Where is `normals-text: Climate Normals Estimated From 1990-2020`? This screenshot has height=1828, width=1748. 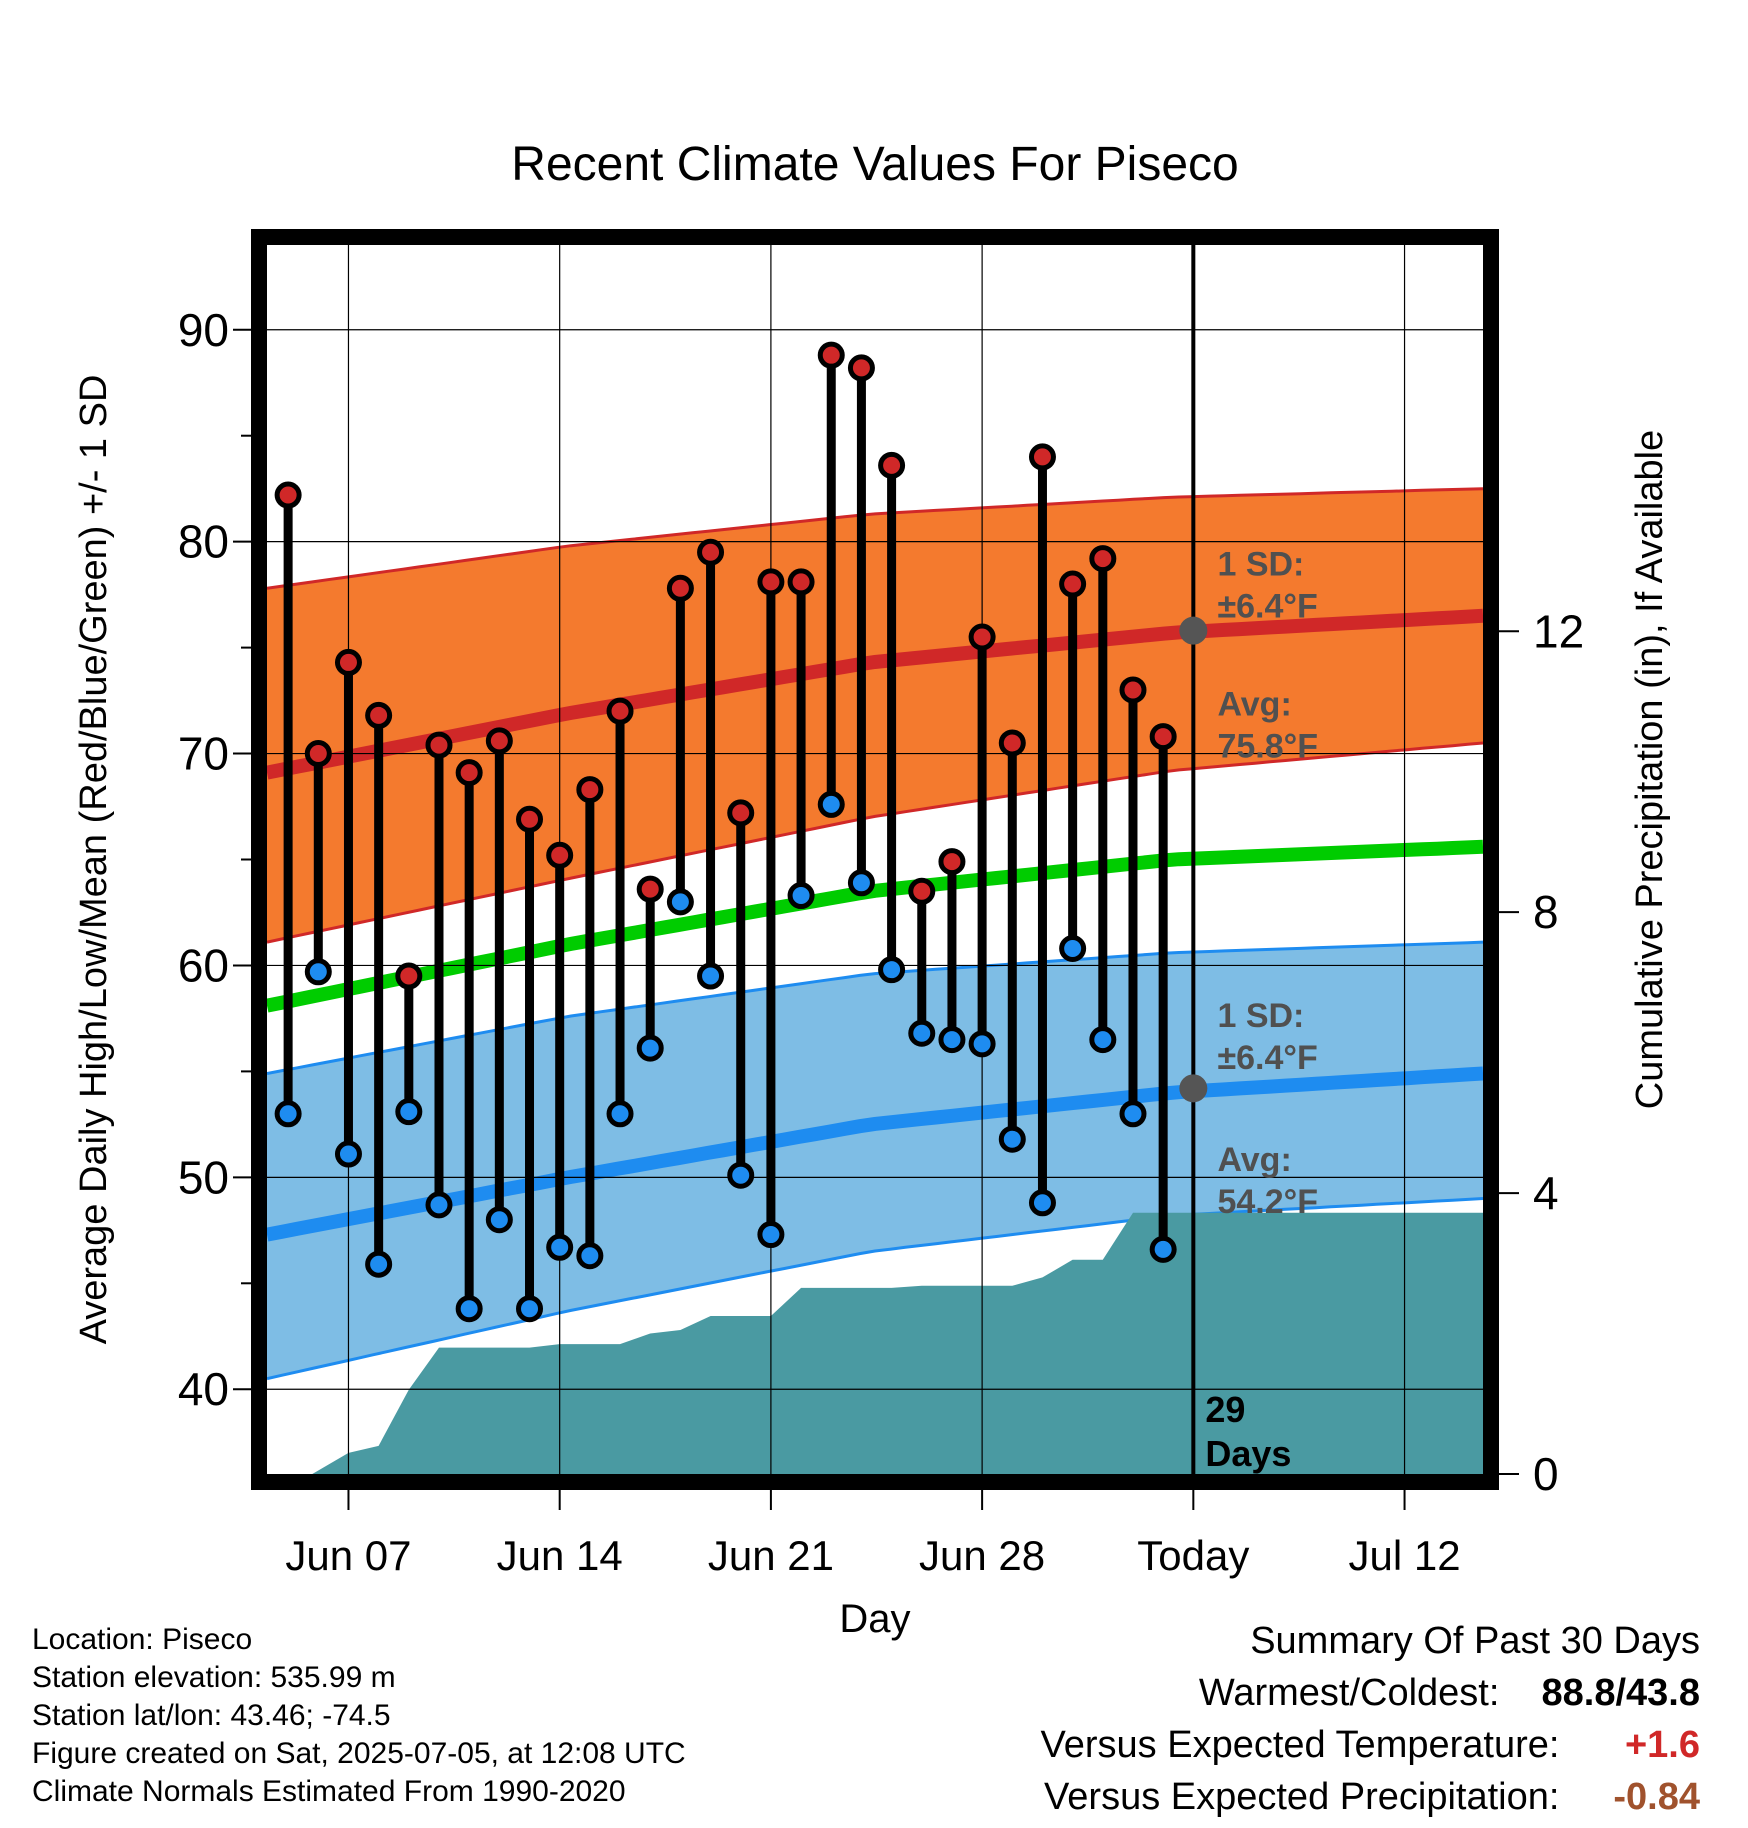 normals-text: Climate Normals Estimated From 1990-2020 is located at coordinates (329, 1791).